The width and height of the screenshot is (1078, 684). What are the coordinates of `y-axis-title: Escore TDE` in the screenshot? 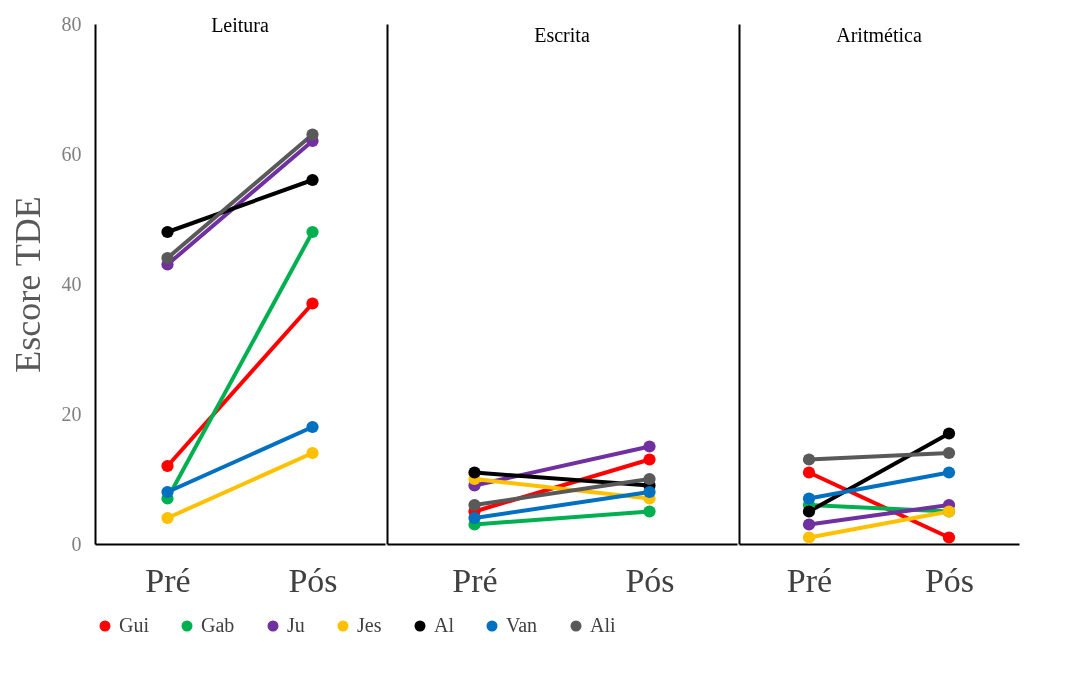 It's located at (27, 284).